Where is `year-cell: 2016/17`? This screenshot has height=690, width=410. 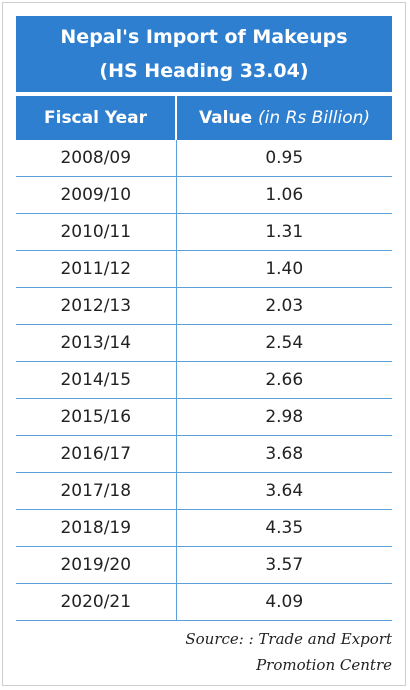
year-cell: 2016/17 is located at coordinates (96, 454).